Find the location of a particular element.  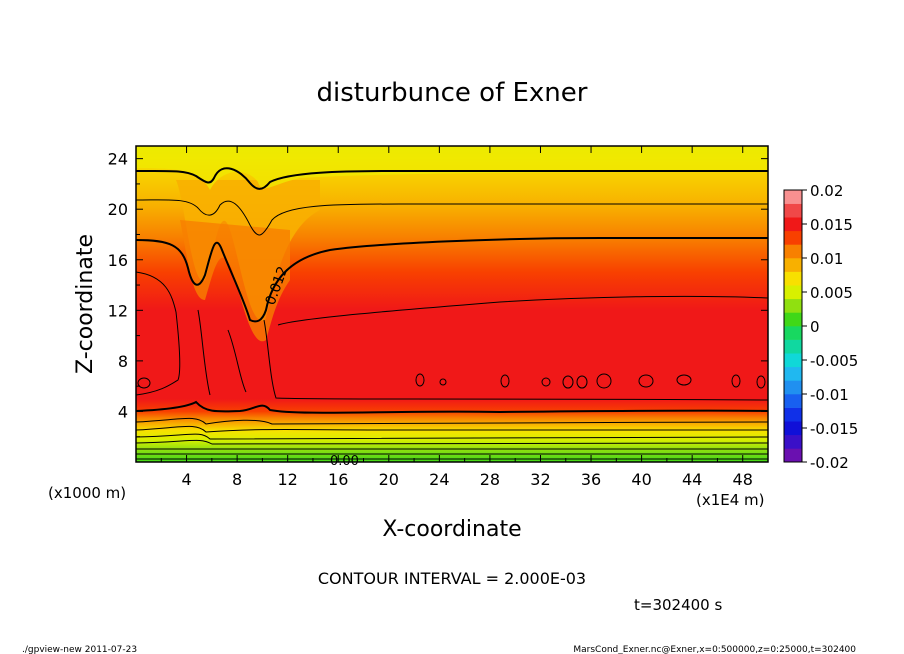

x-axis-label: X-coordinate is located at coordinates (451, 529).